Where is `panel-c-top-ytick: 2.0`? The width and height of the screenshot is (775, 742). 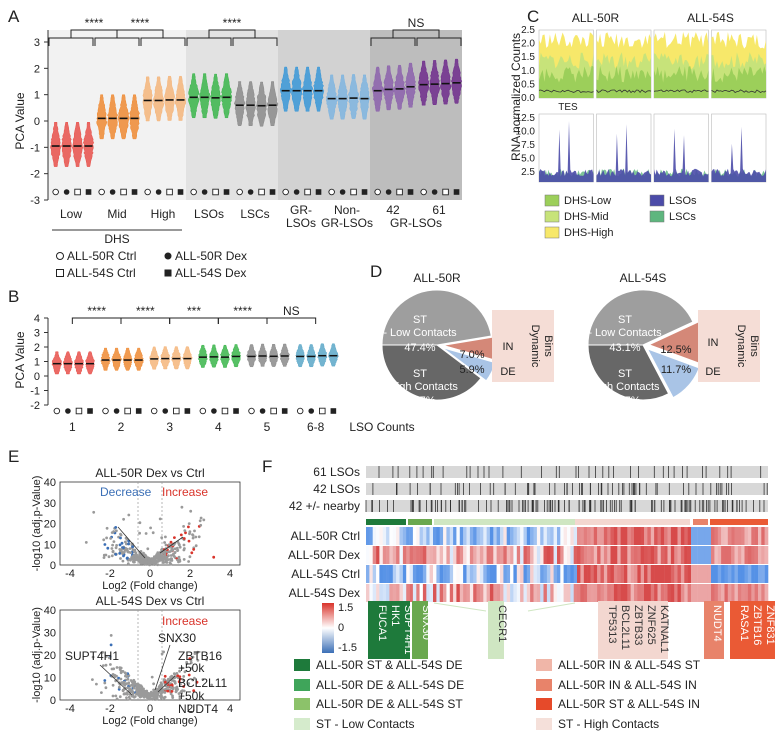 panel-c-top-ytick: 2.0 is located at coordinates (528, 44).